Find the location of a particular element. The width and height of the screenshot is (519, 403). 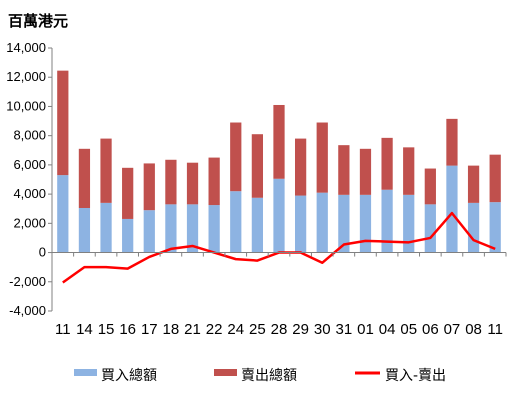

x-tick-label: 31 is located at coordinates (344, 329).